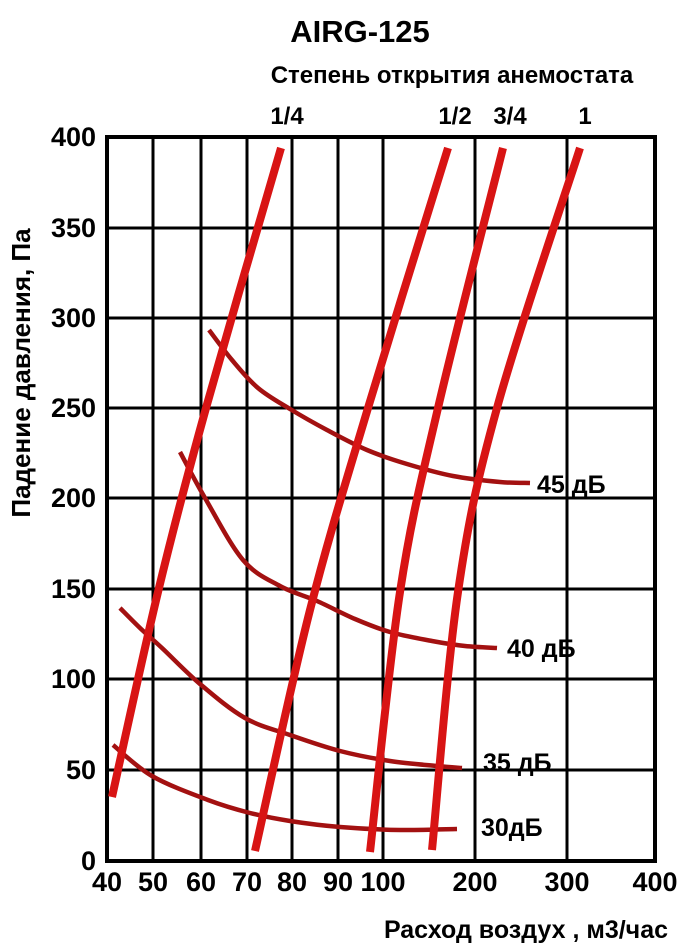  Describe the element at coordinates (73, 679) in the screenshot. I see `y-tick-label: 100` at that location.